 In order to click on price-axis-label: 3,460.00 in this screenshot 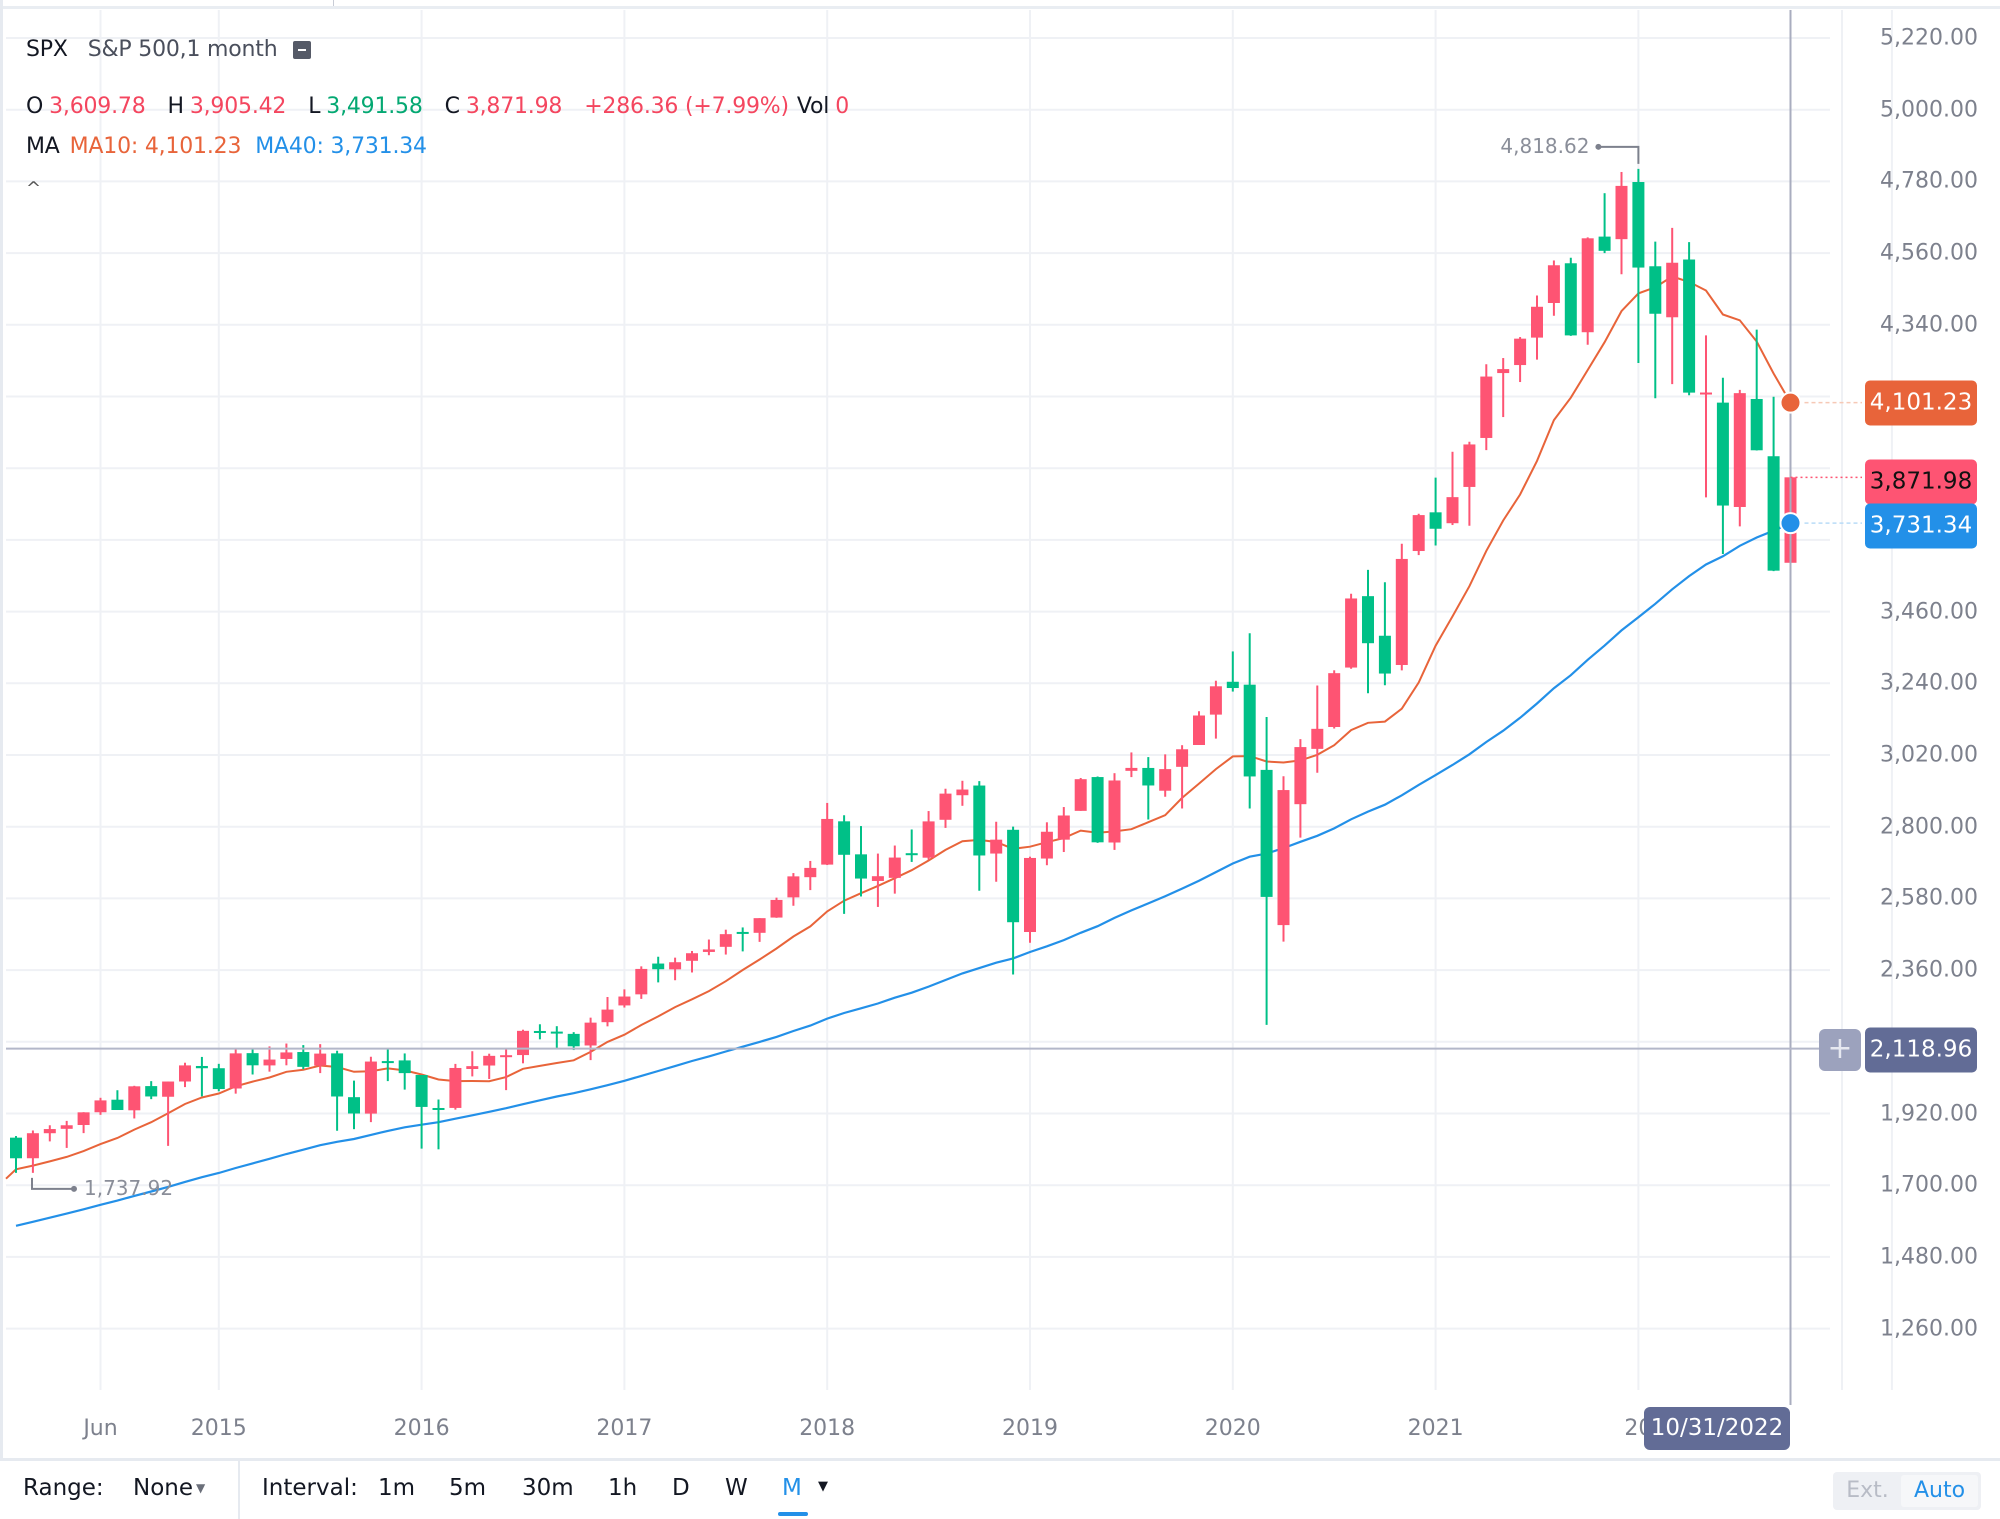, I will do `click(1929, 612)`.